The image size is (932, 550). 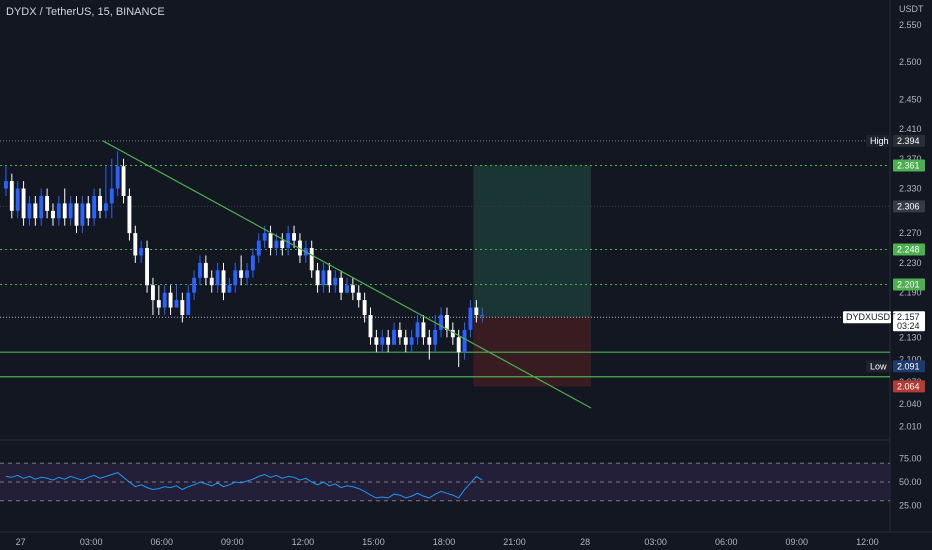 I want to click on target-price-tag: 2.248, so click(x=908, y=250).